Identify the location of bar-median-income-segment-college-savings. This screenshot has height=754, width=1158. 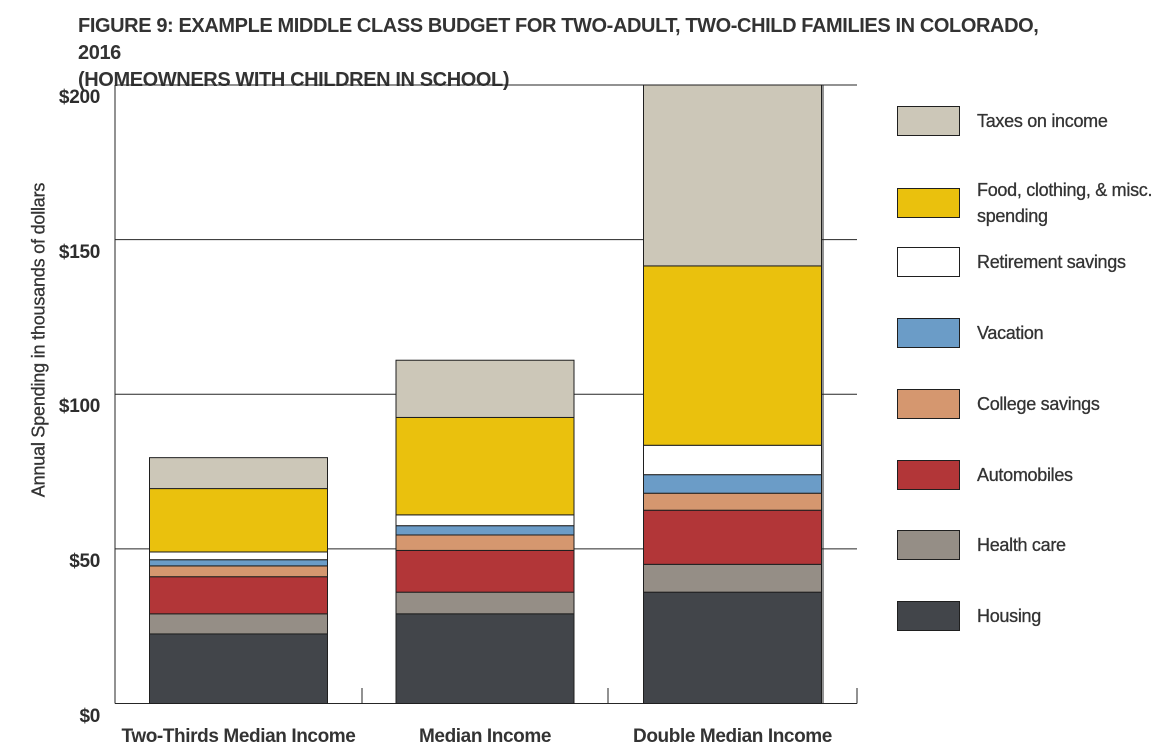
(485, 542).